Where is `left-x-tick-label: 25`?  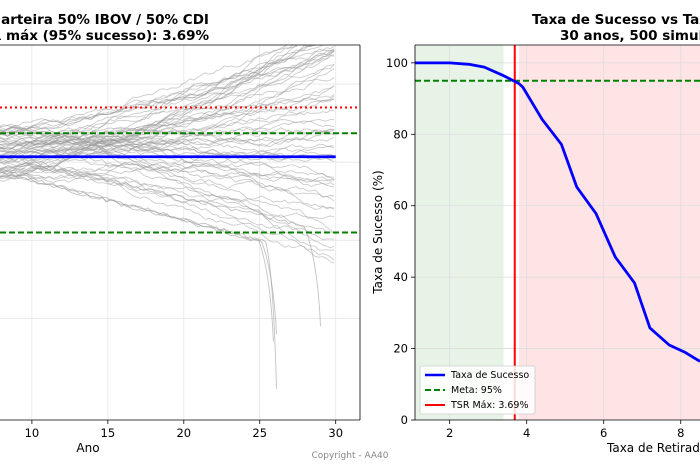
left-x-tick-label: 25 is located at coordinates (259, 433).